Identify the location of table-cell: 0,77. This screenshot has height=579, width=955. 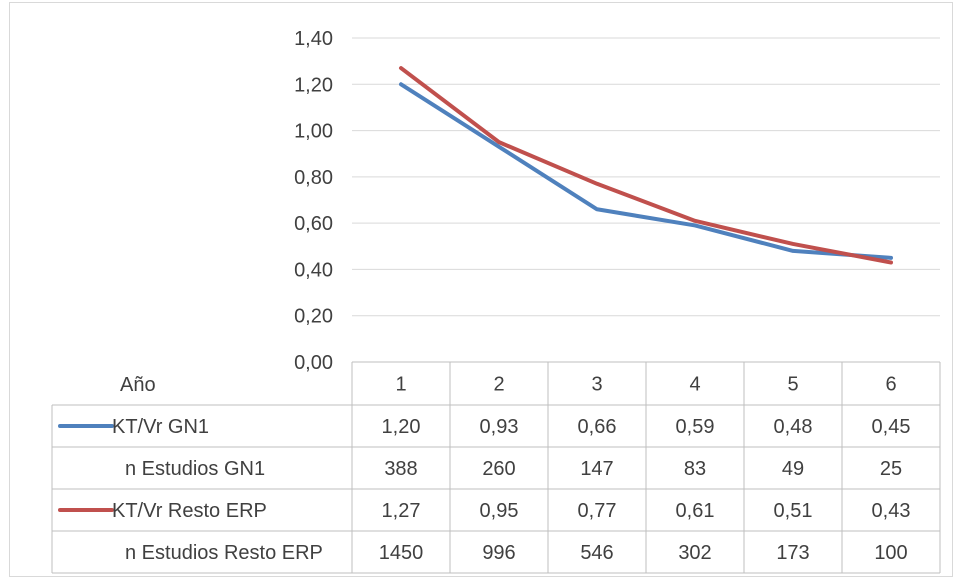
(597, 511).